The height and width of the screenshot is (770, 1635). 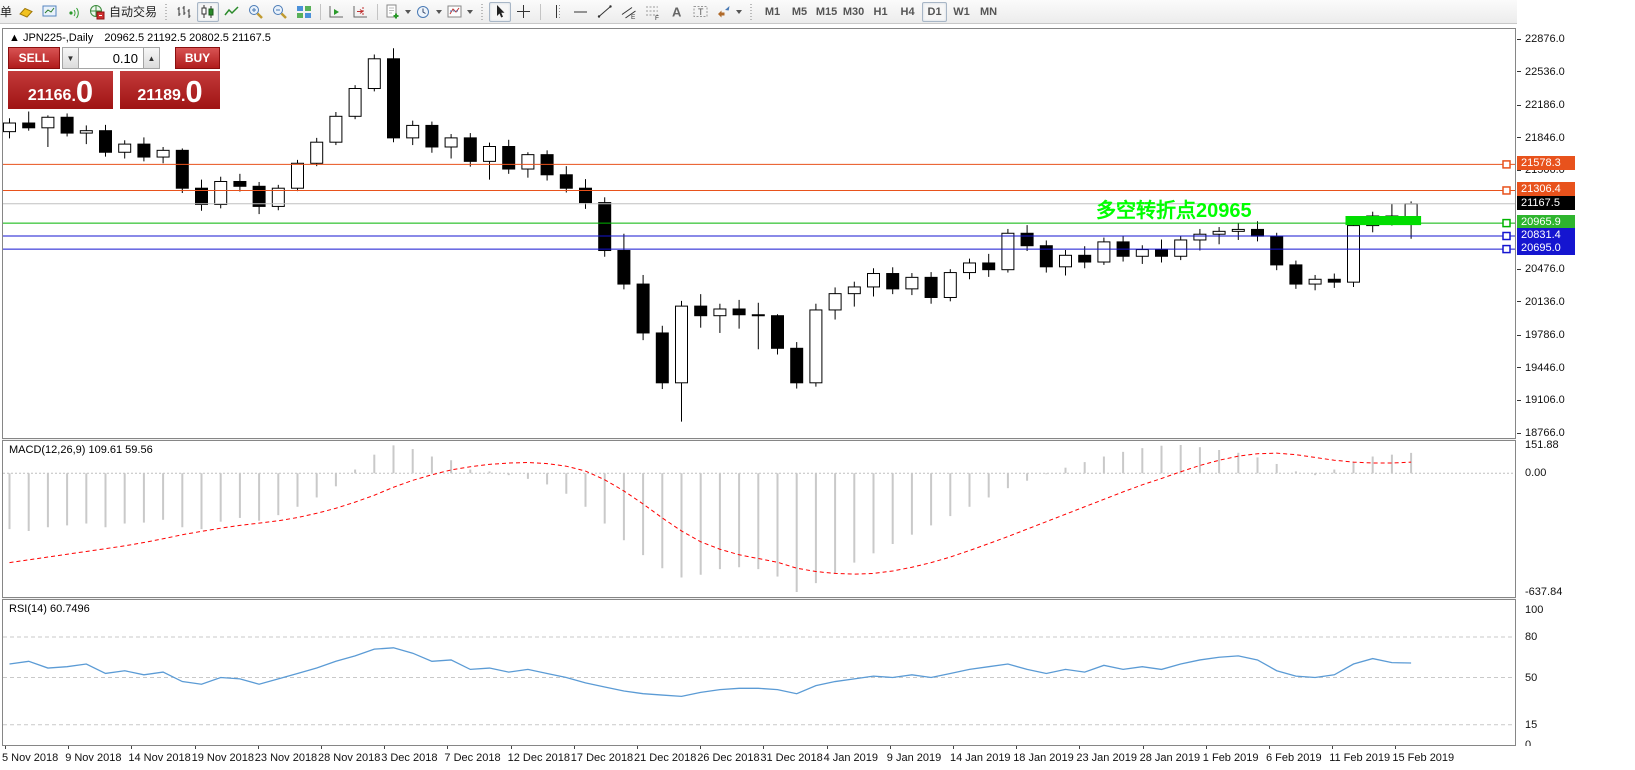 What do you see at coordinates (500, 11) in the screenshot?
I see `cursor-button` at bounding box center [500, 11].